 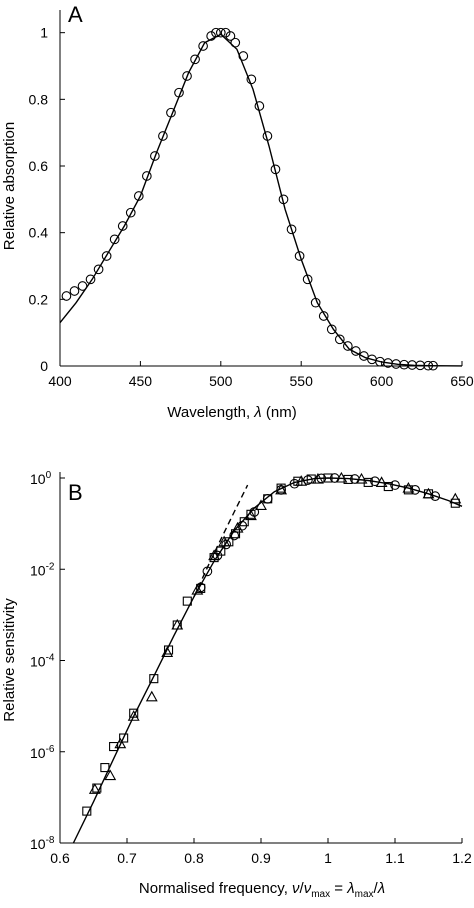 I want to click on panel-a-x-tick-label: 500, so click(x=221, y=381).